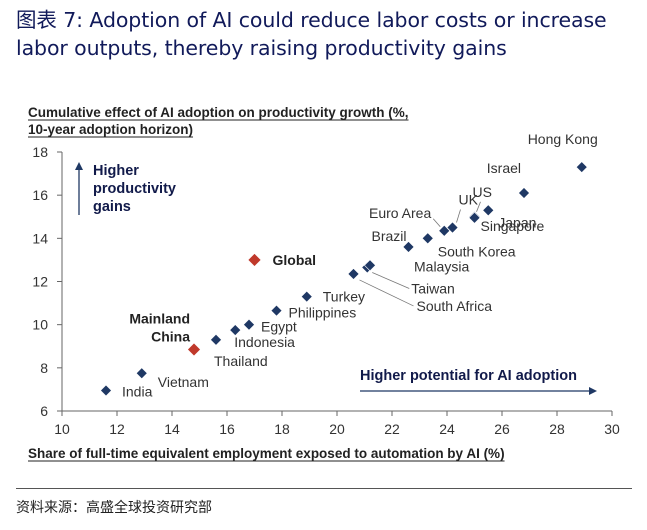 The image size is (647, 530). I want to click on point-israel, so click(524, 193).